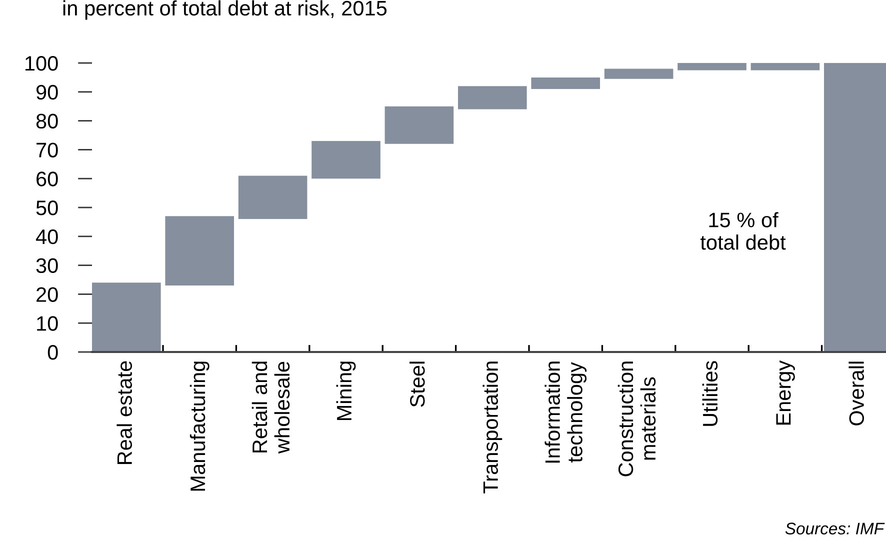  I want to click on source-note: Sources: IMF, so click(835, 528).